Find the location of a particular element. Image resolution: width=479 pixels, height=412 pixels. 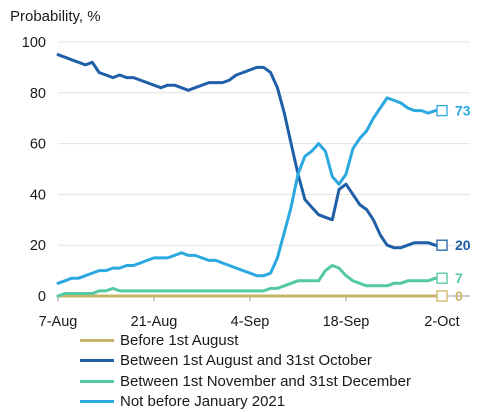

y-tick-label: 60 is located at coordinates (38, 145).